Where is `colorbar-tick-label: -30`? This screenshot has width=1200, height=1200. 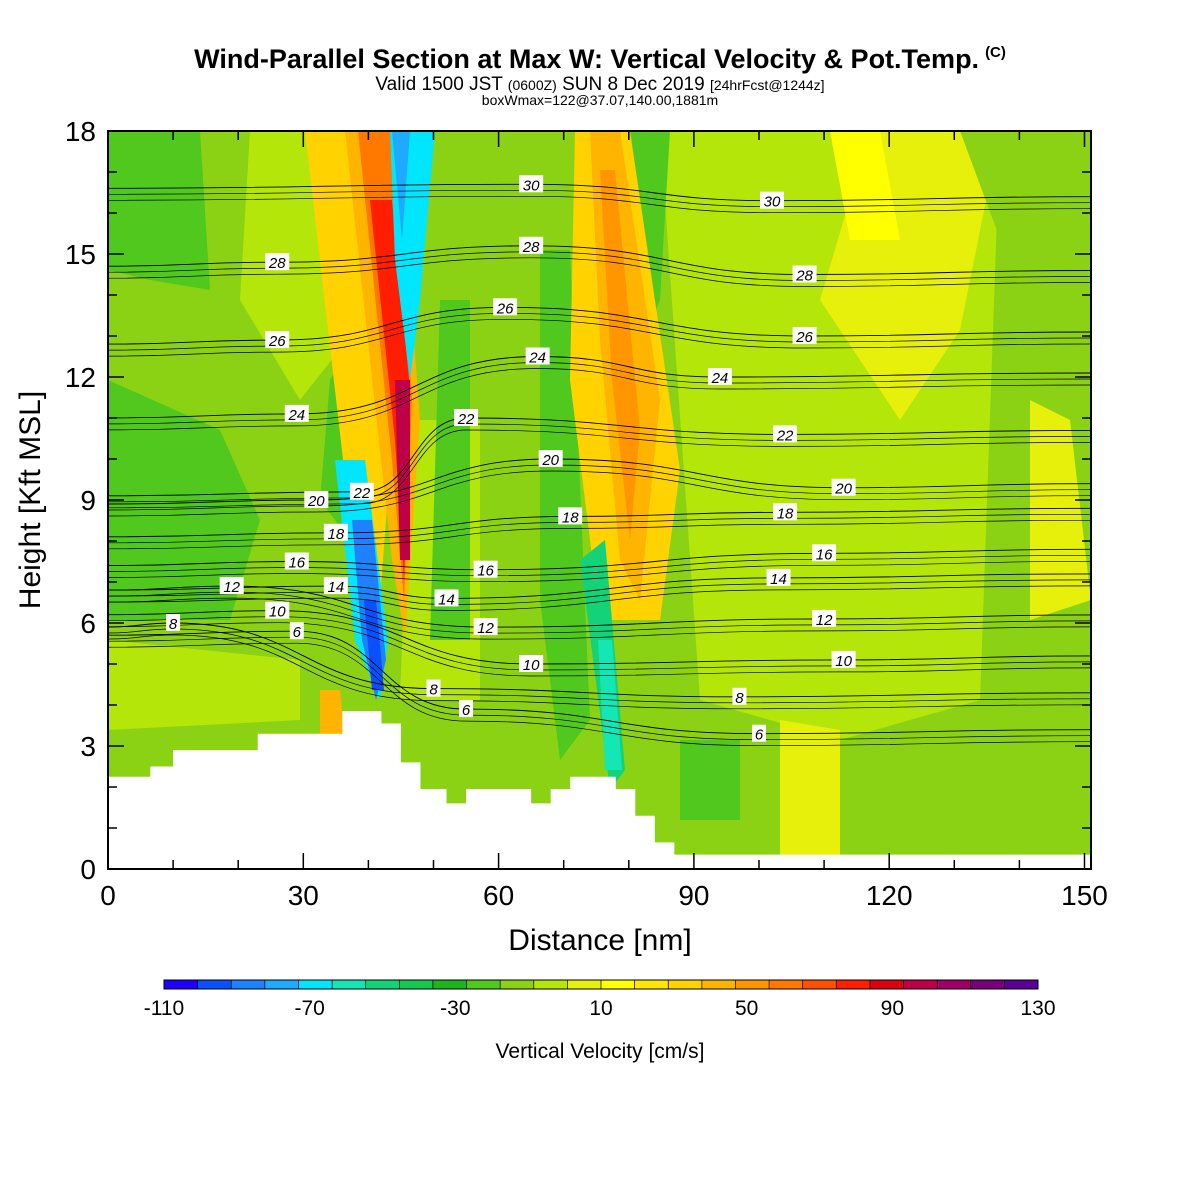 colorbar-tick-label: -30 is located at coordinates (455, 1008).